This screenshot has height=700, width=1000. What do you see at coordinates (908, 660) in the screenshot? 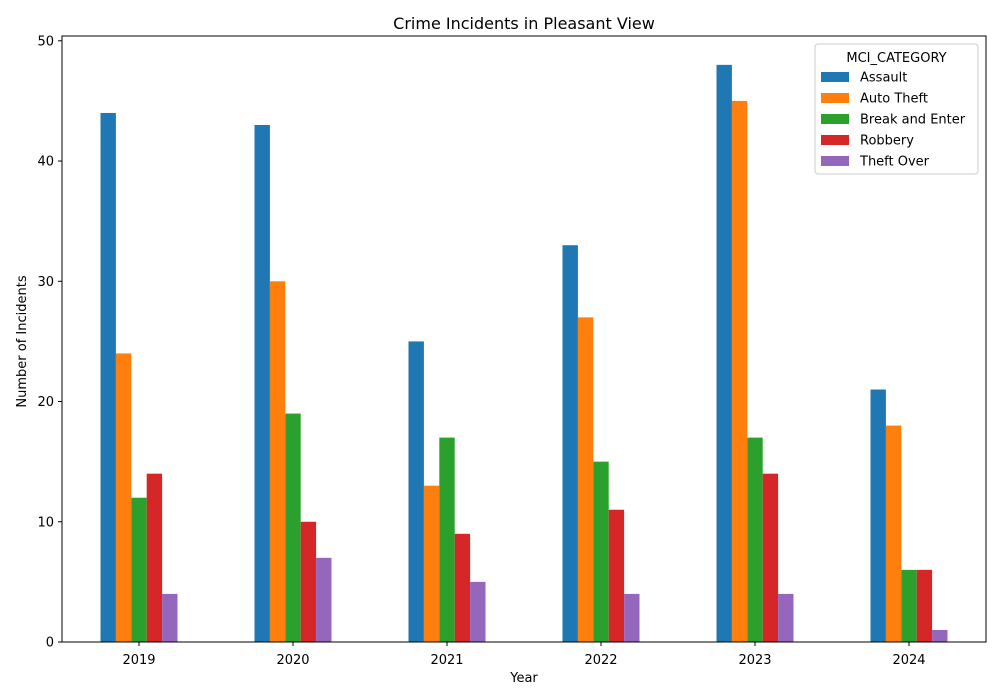
I see `x-tick-label: 2024` at bounding box center [908, 660].